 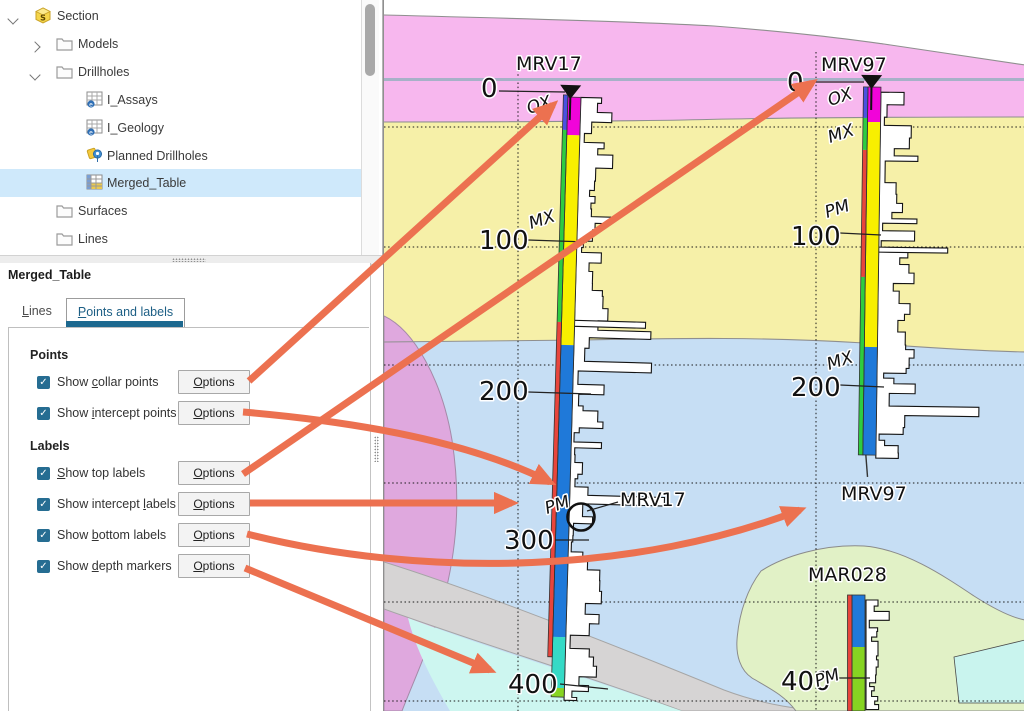 What do you see at coordinates (108, 382) in the screenshot?
I see `checkbox-label: Show collar points` at bounding box center [108, 382].